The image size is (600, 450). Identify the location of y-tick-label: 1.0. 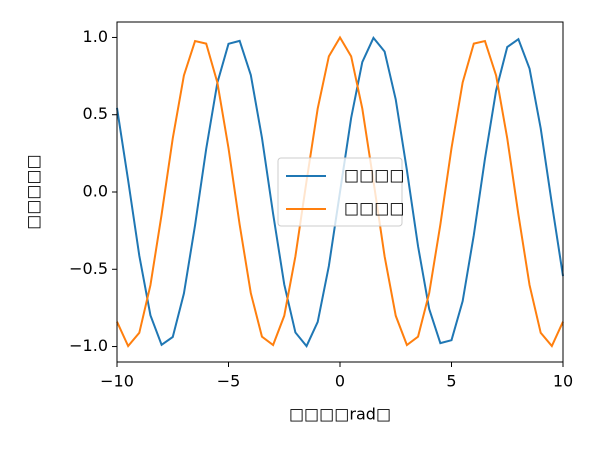
(95, 36).